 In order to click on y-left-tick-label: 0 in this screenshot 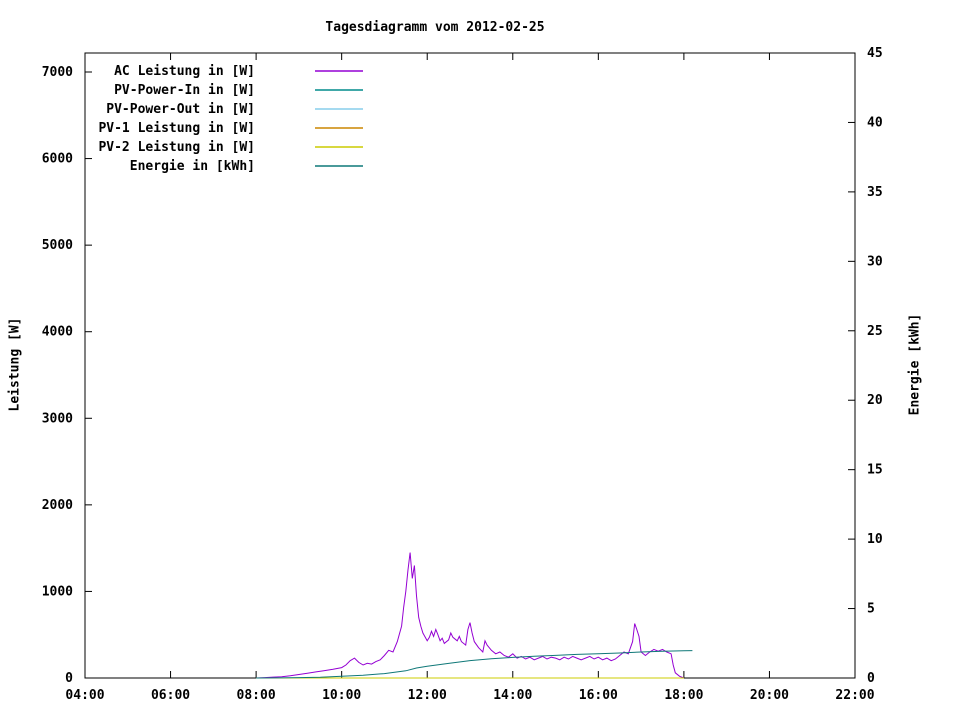, I will do `click(69, 678)`.